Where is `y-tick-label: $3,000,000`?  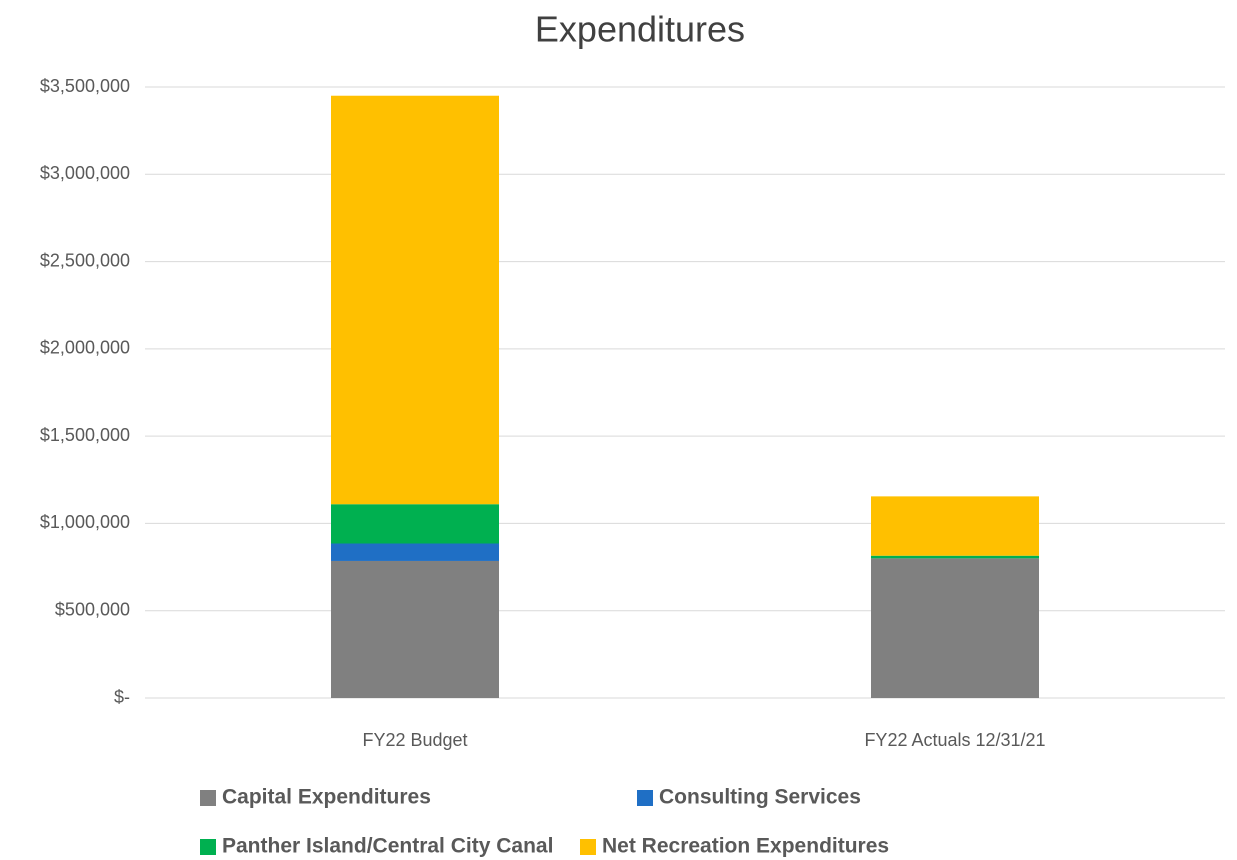 y-tick-label: $3,000,000 is located at coordinates (85, 173).